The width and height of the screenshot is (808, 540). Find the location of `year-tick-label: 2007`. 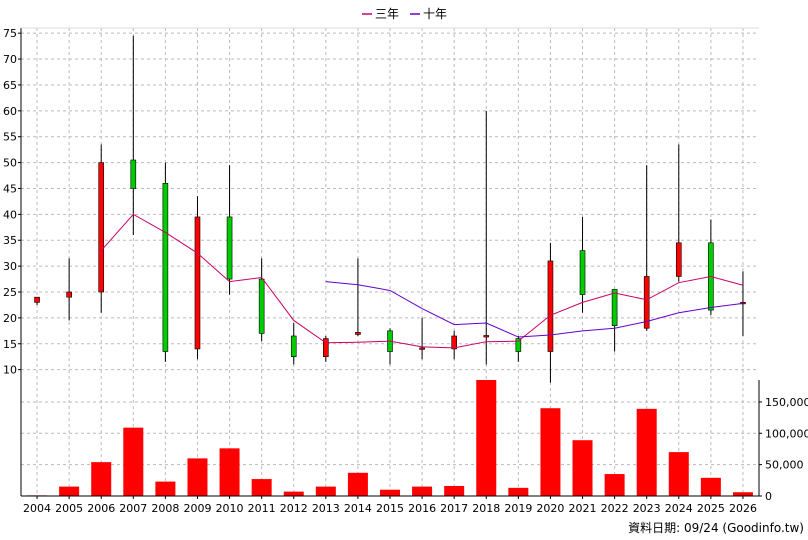

year-tick-label: 2007 is located at coordinates (133, 508).